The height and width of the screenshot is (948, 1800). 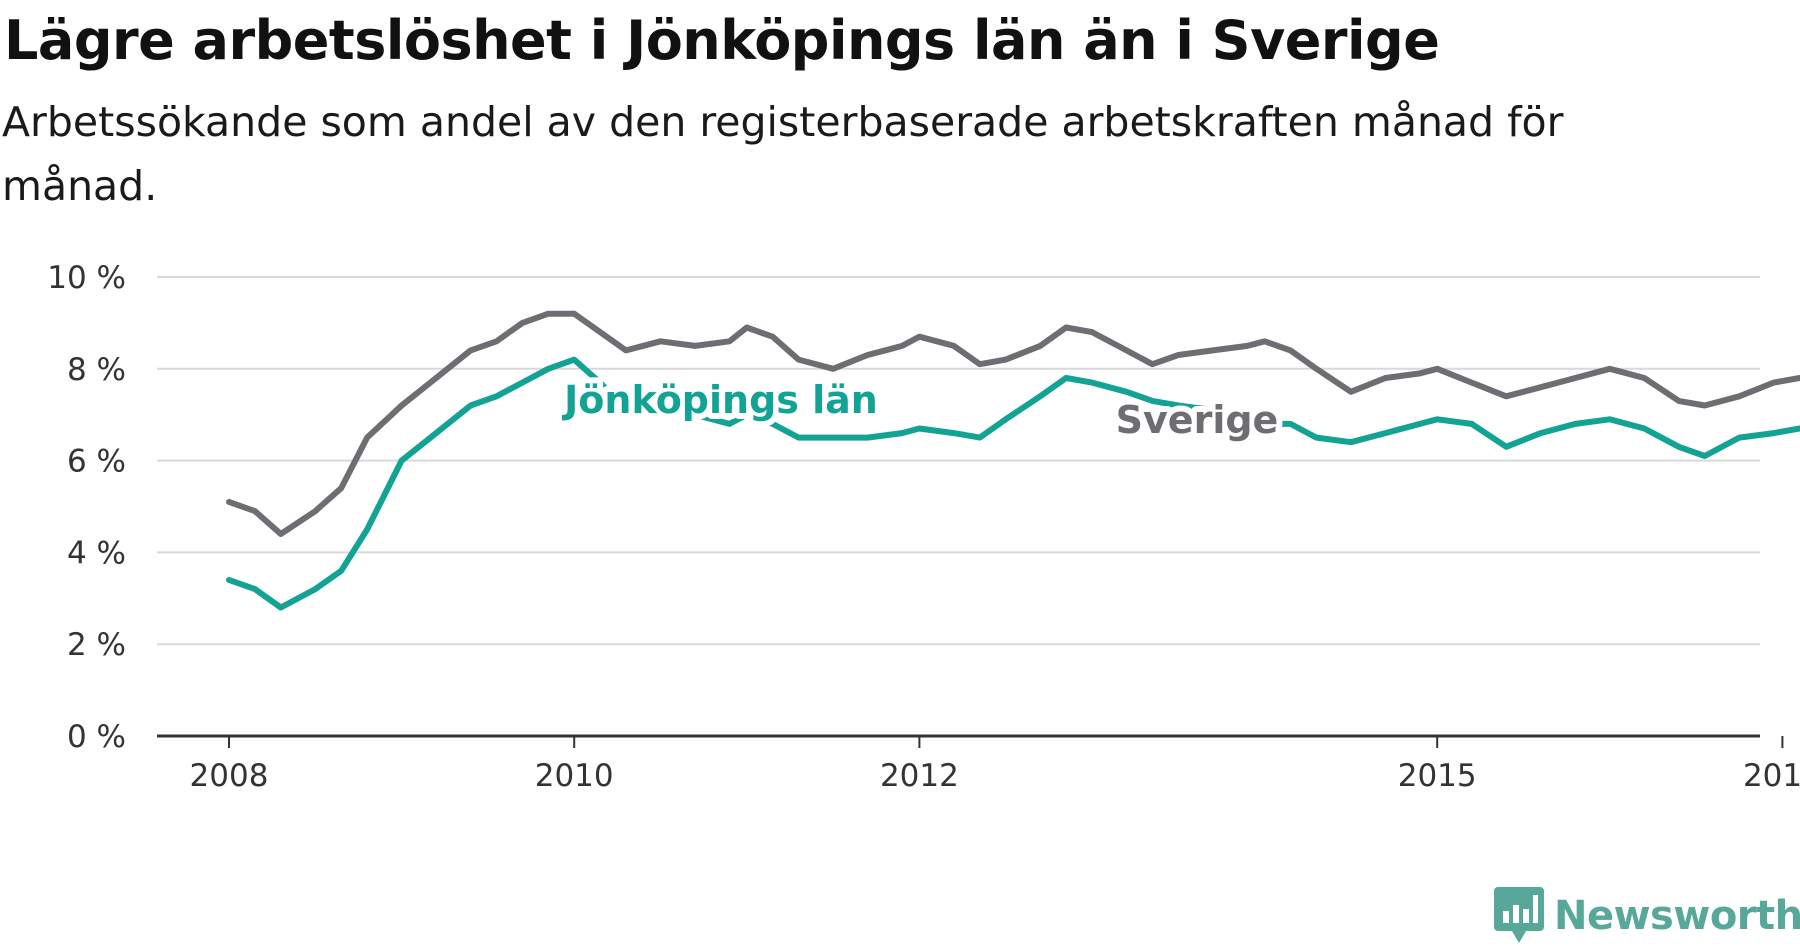 I want to click on series-name-label: Sverige, so click(x=1197, y=420).